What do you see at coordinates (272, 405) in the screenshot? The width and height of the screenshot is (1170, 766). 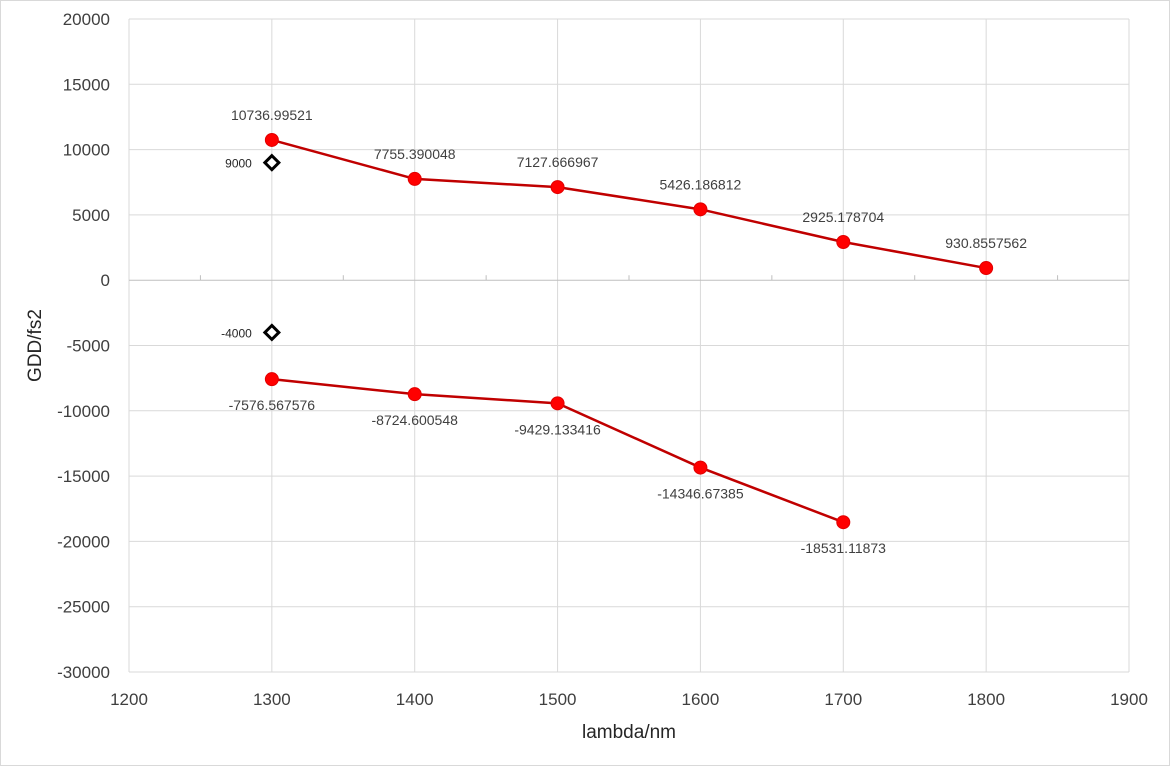 I see `data-label: -7576.567576` at bounding box center [272, 405].